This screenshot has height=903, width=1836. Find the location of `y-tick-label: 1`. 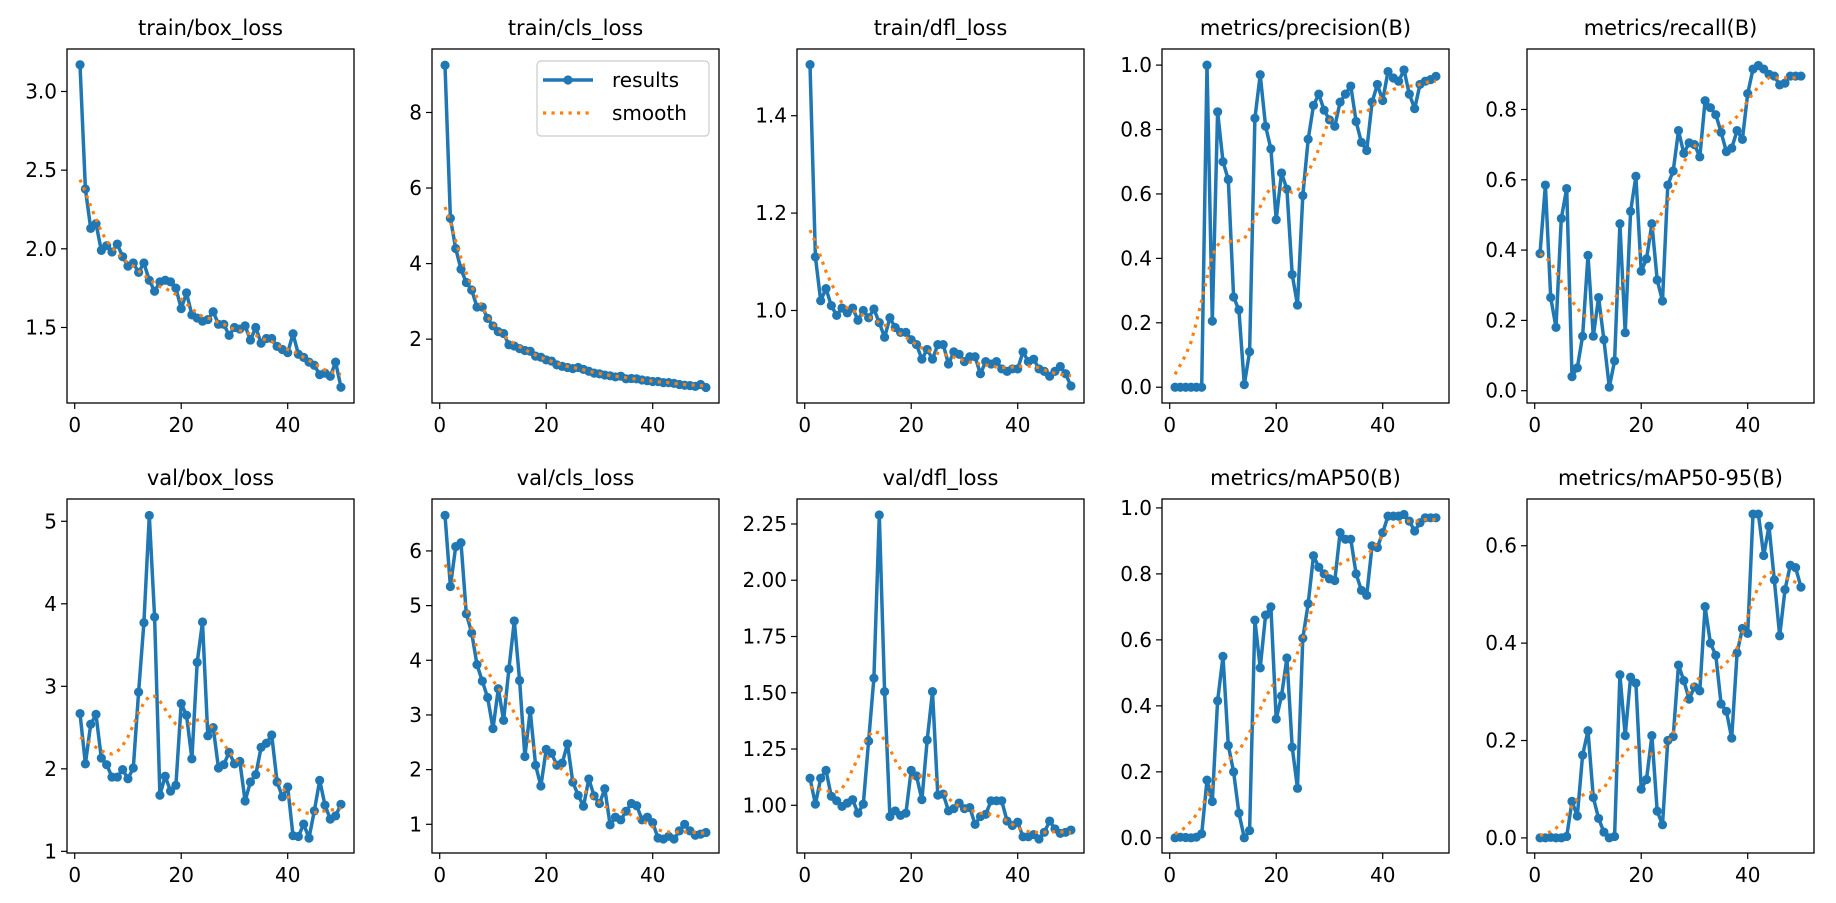

y-tick-label: 1 is located at coordinates (50, 851).